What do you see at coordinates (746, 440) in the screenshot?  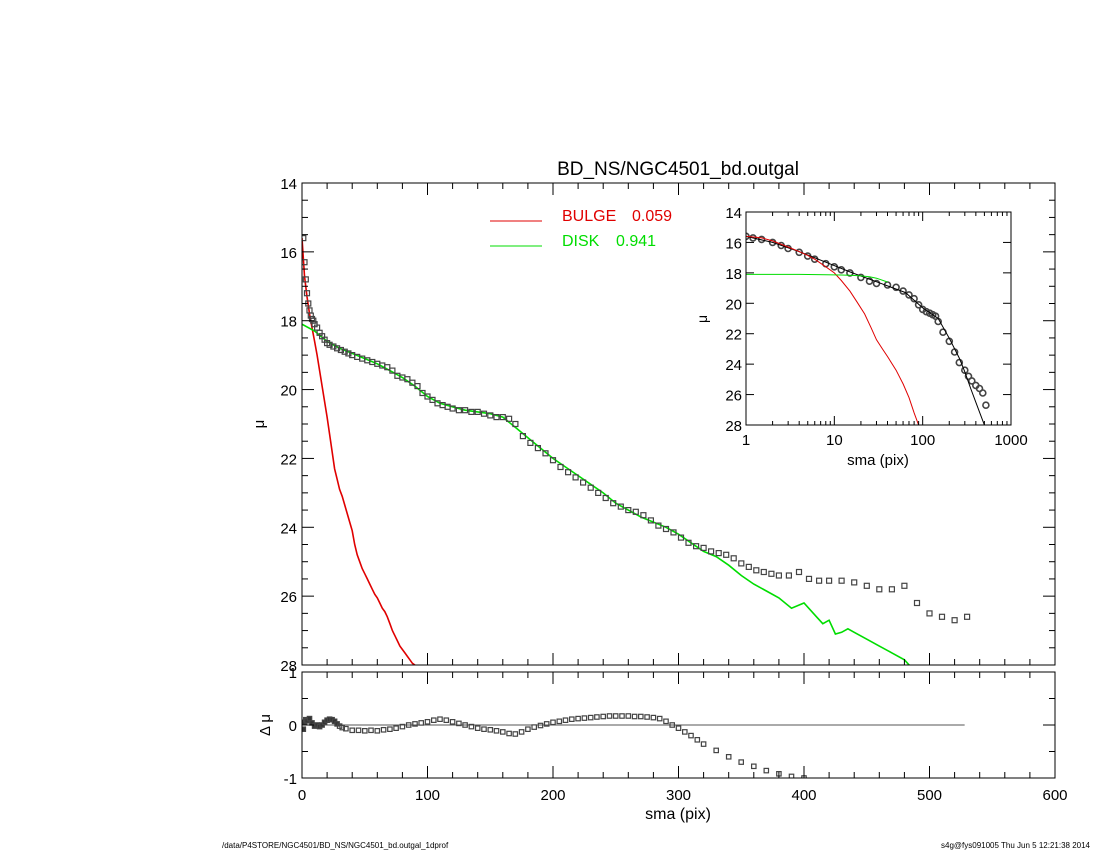 I see `inset-x-tick-label: 1` at bounding box center [746, 440].